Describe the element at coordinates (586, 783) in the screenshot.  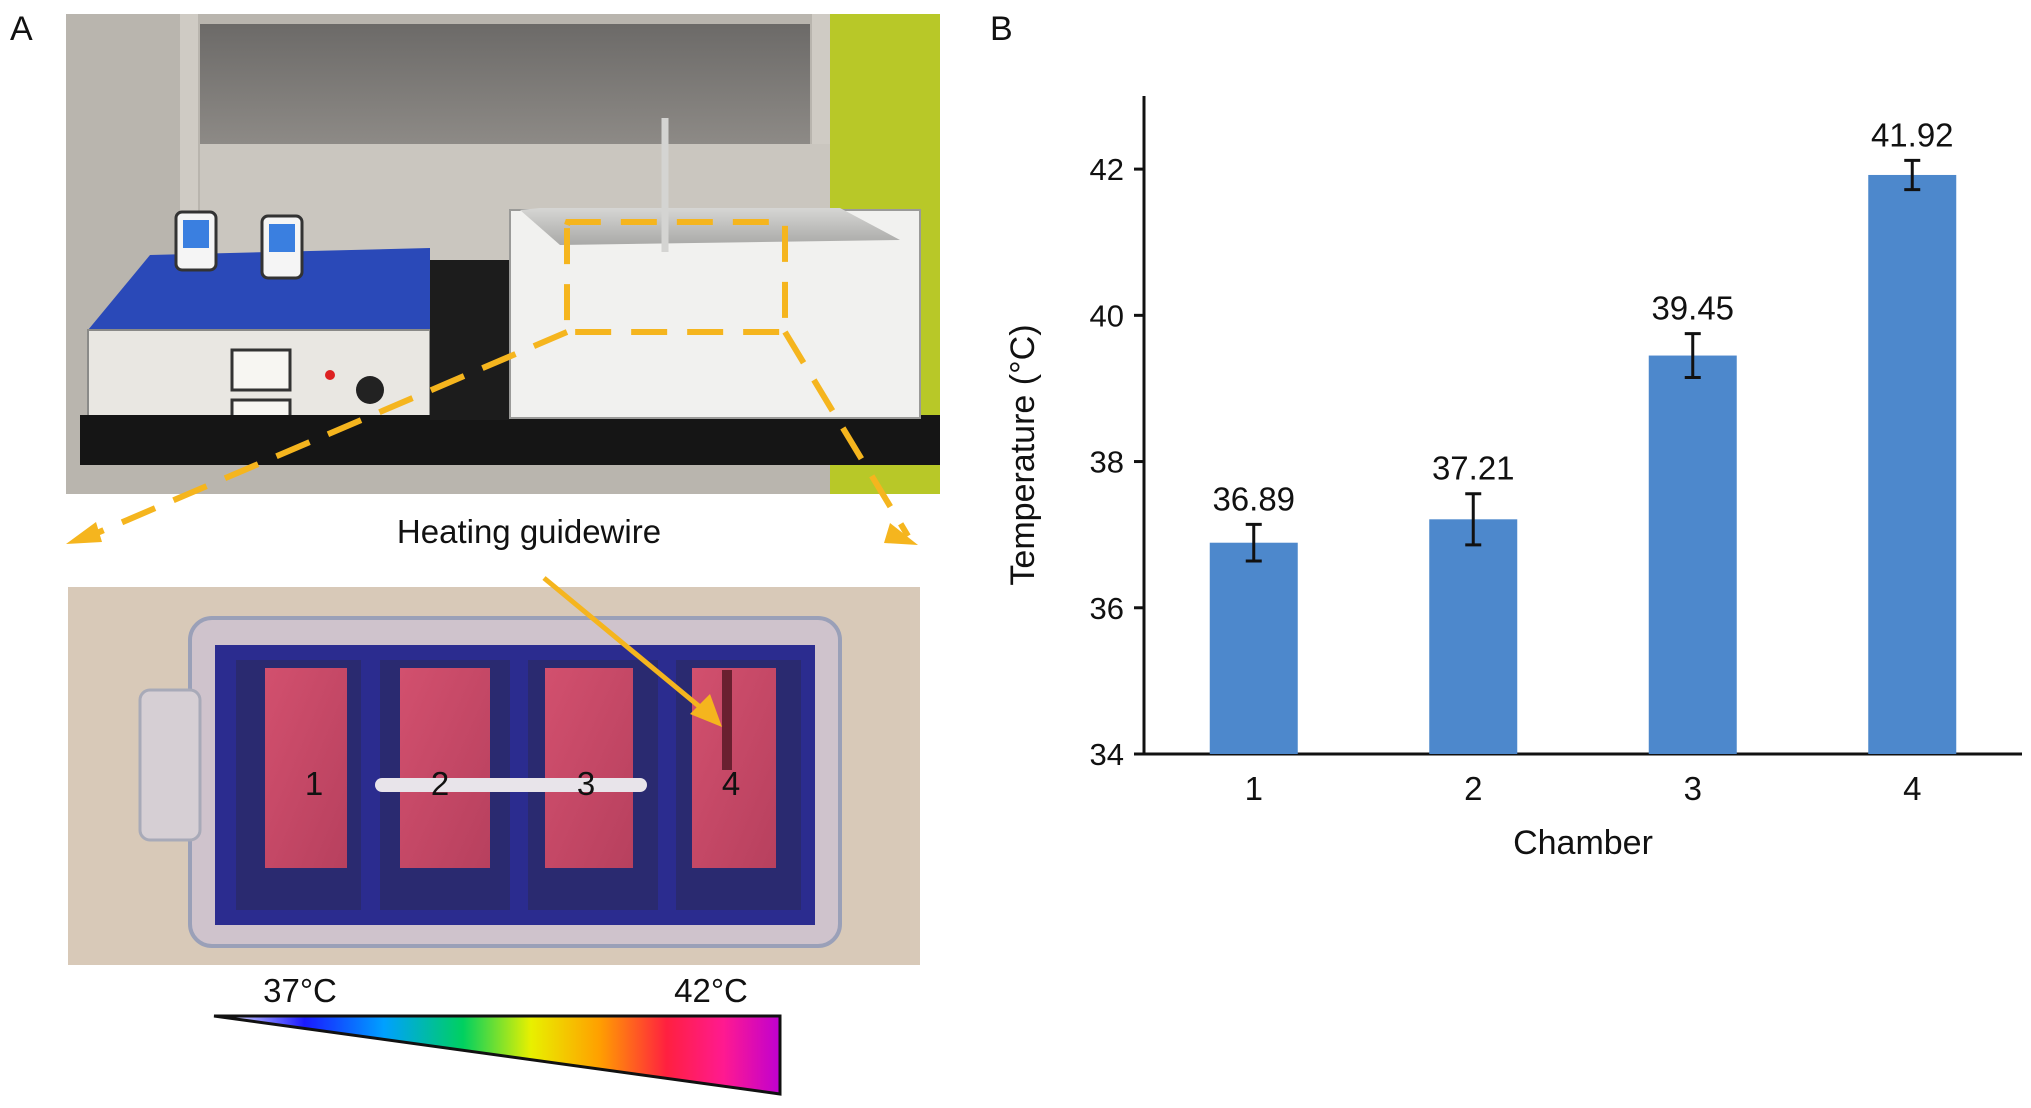
I see `chamber-label-3: 3` at that location.